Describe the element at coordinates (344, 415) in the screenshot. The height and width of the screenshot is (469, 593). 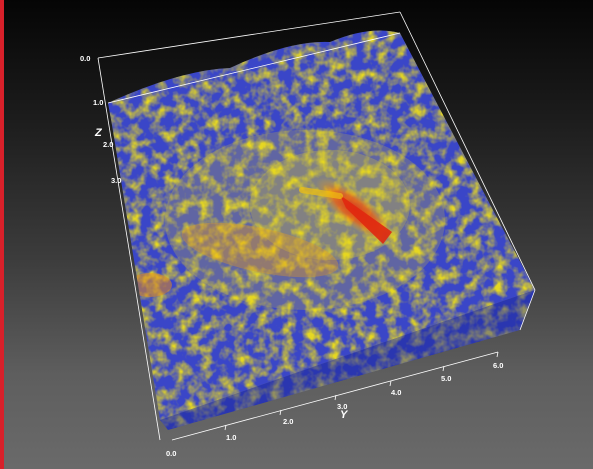
I see `y-axis-label: Y` at that location.